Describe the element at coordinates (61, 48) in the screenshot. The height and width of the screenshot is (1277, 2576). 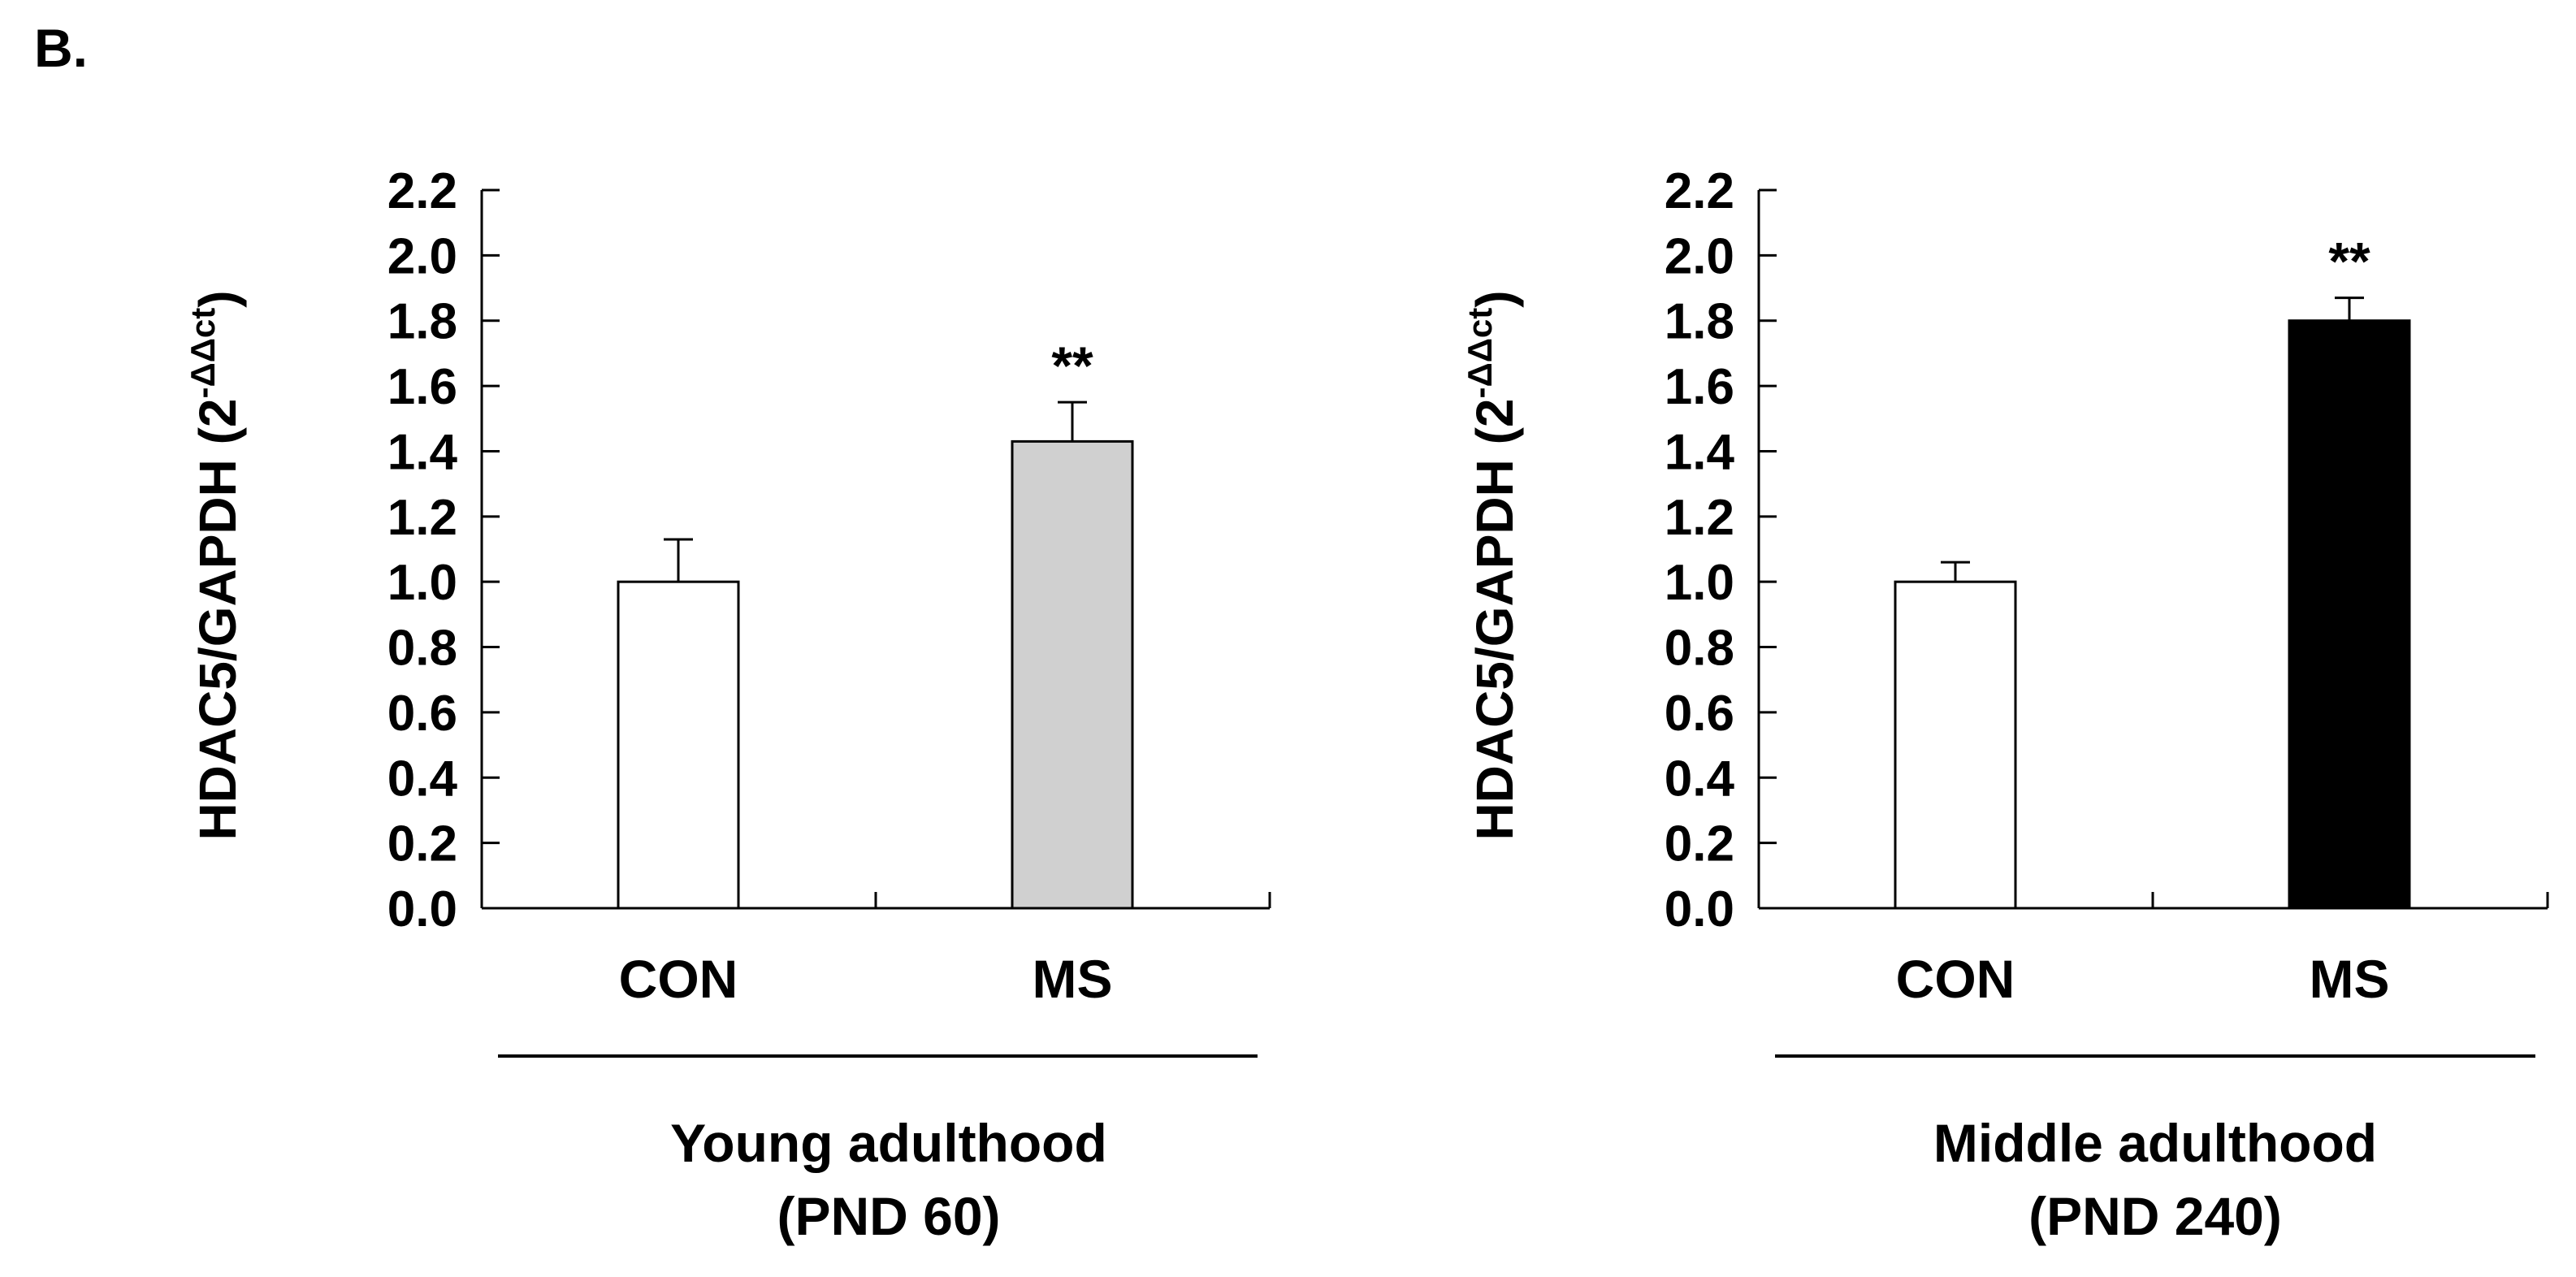
I see `panel-label: B.` at that location.